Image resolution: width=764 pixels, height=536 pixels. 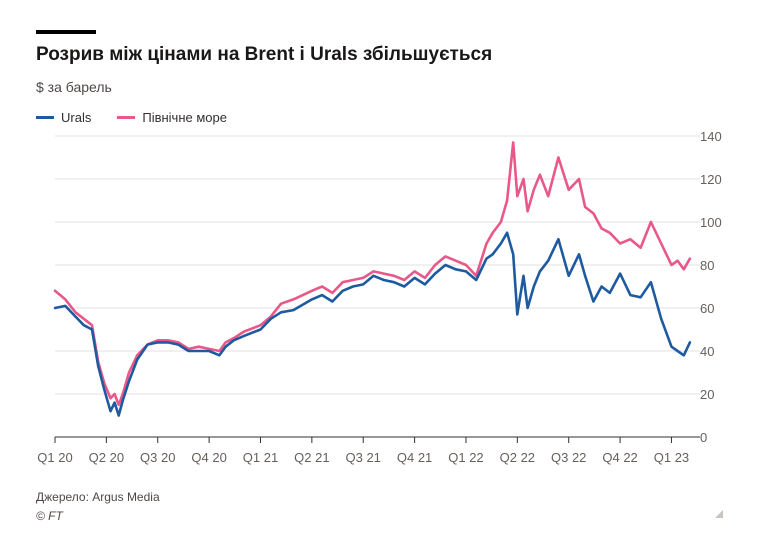 I want to click on y-tick-label: 0, so click(x=703, y=437).